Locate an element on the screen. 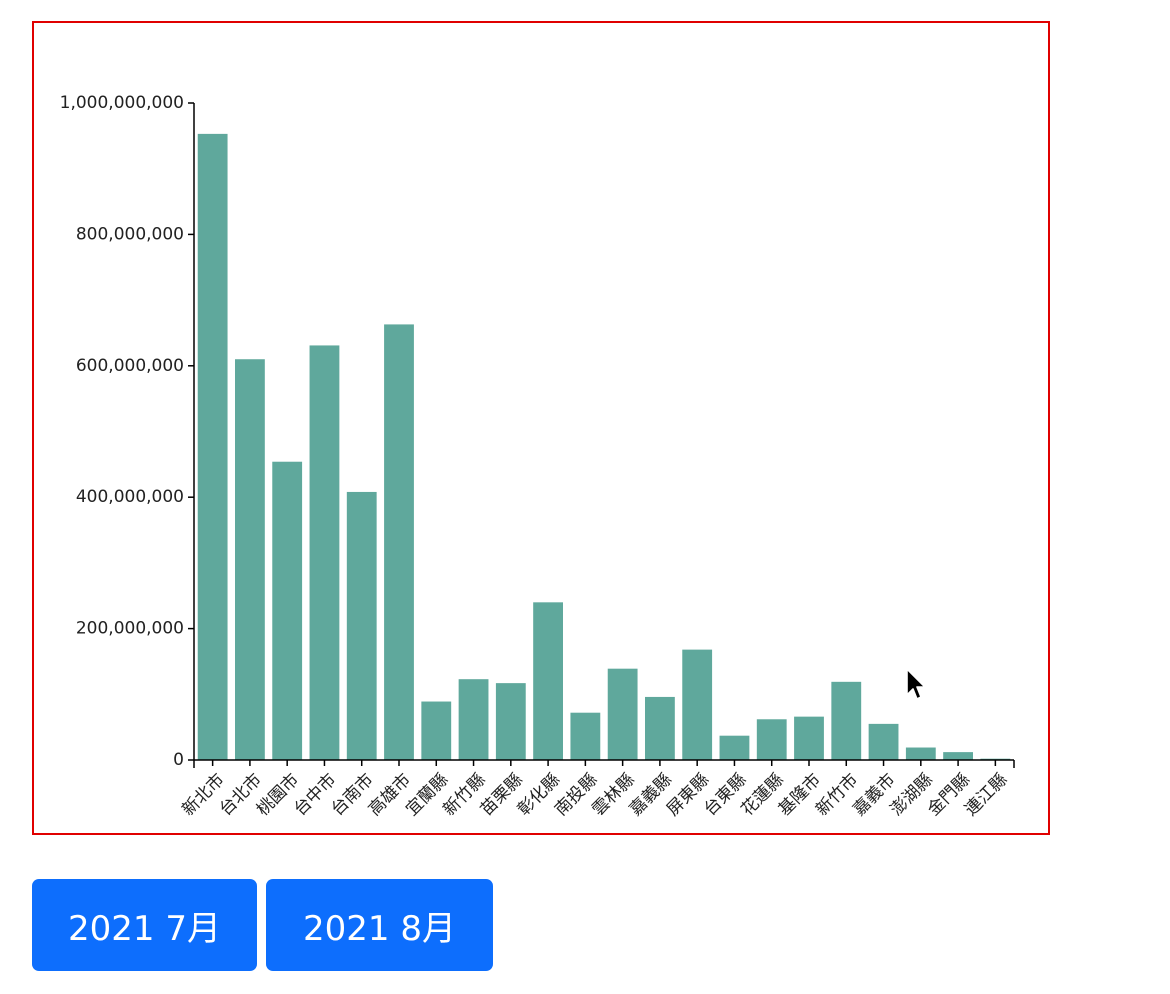  y-tick-label: 200,000,000 is located at coordinates (130, 629).